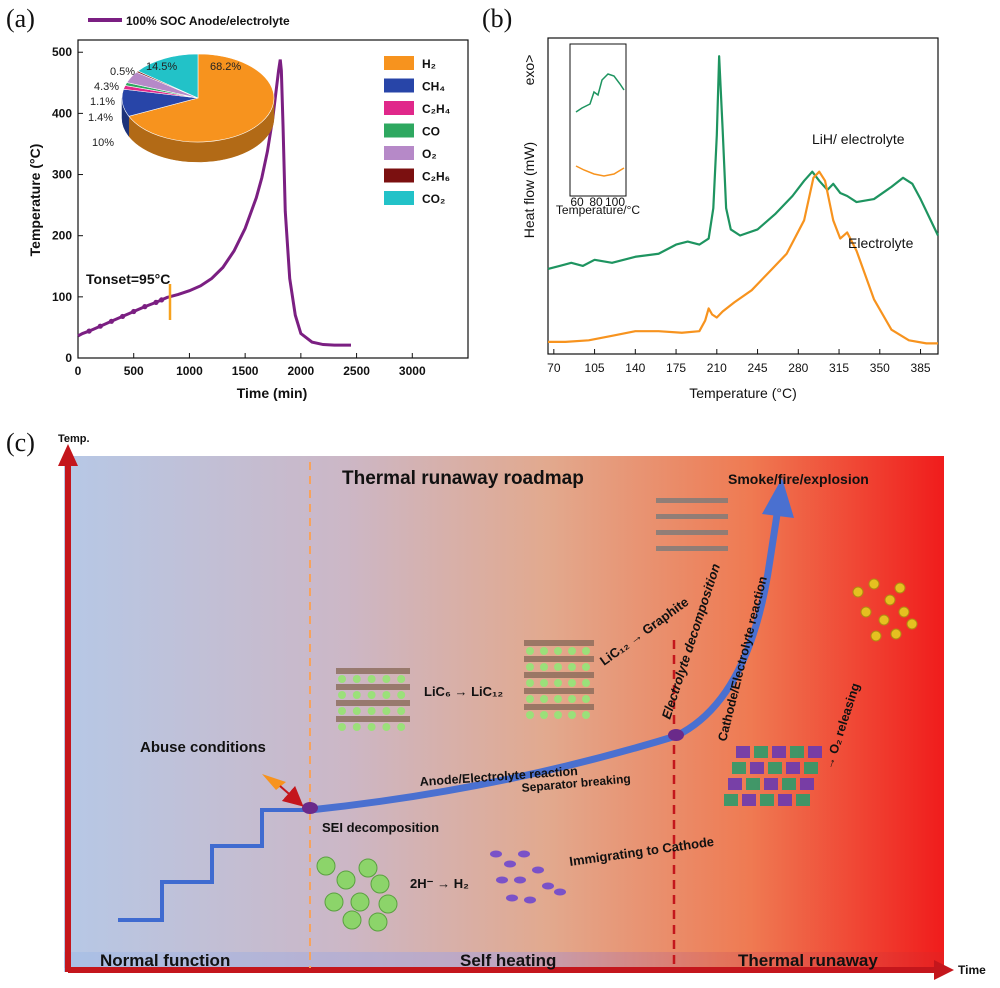 The image size is (1000, 988). What do you see at coordinates (429, 154) in the screenshot?
I see `pie-legend-label: O₂` at bounding box center [429, 154].